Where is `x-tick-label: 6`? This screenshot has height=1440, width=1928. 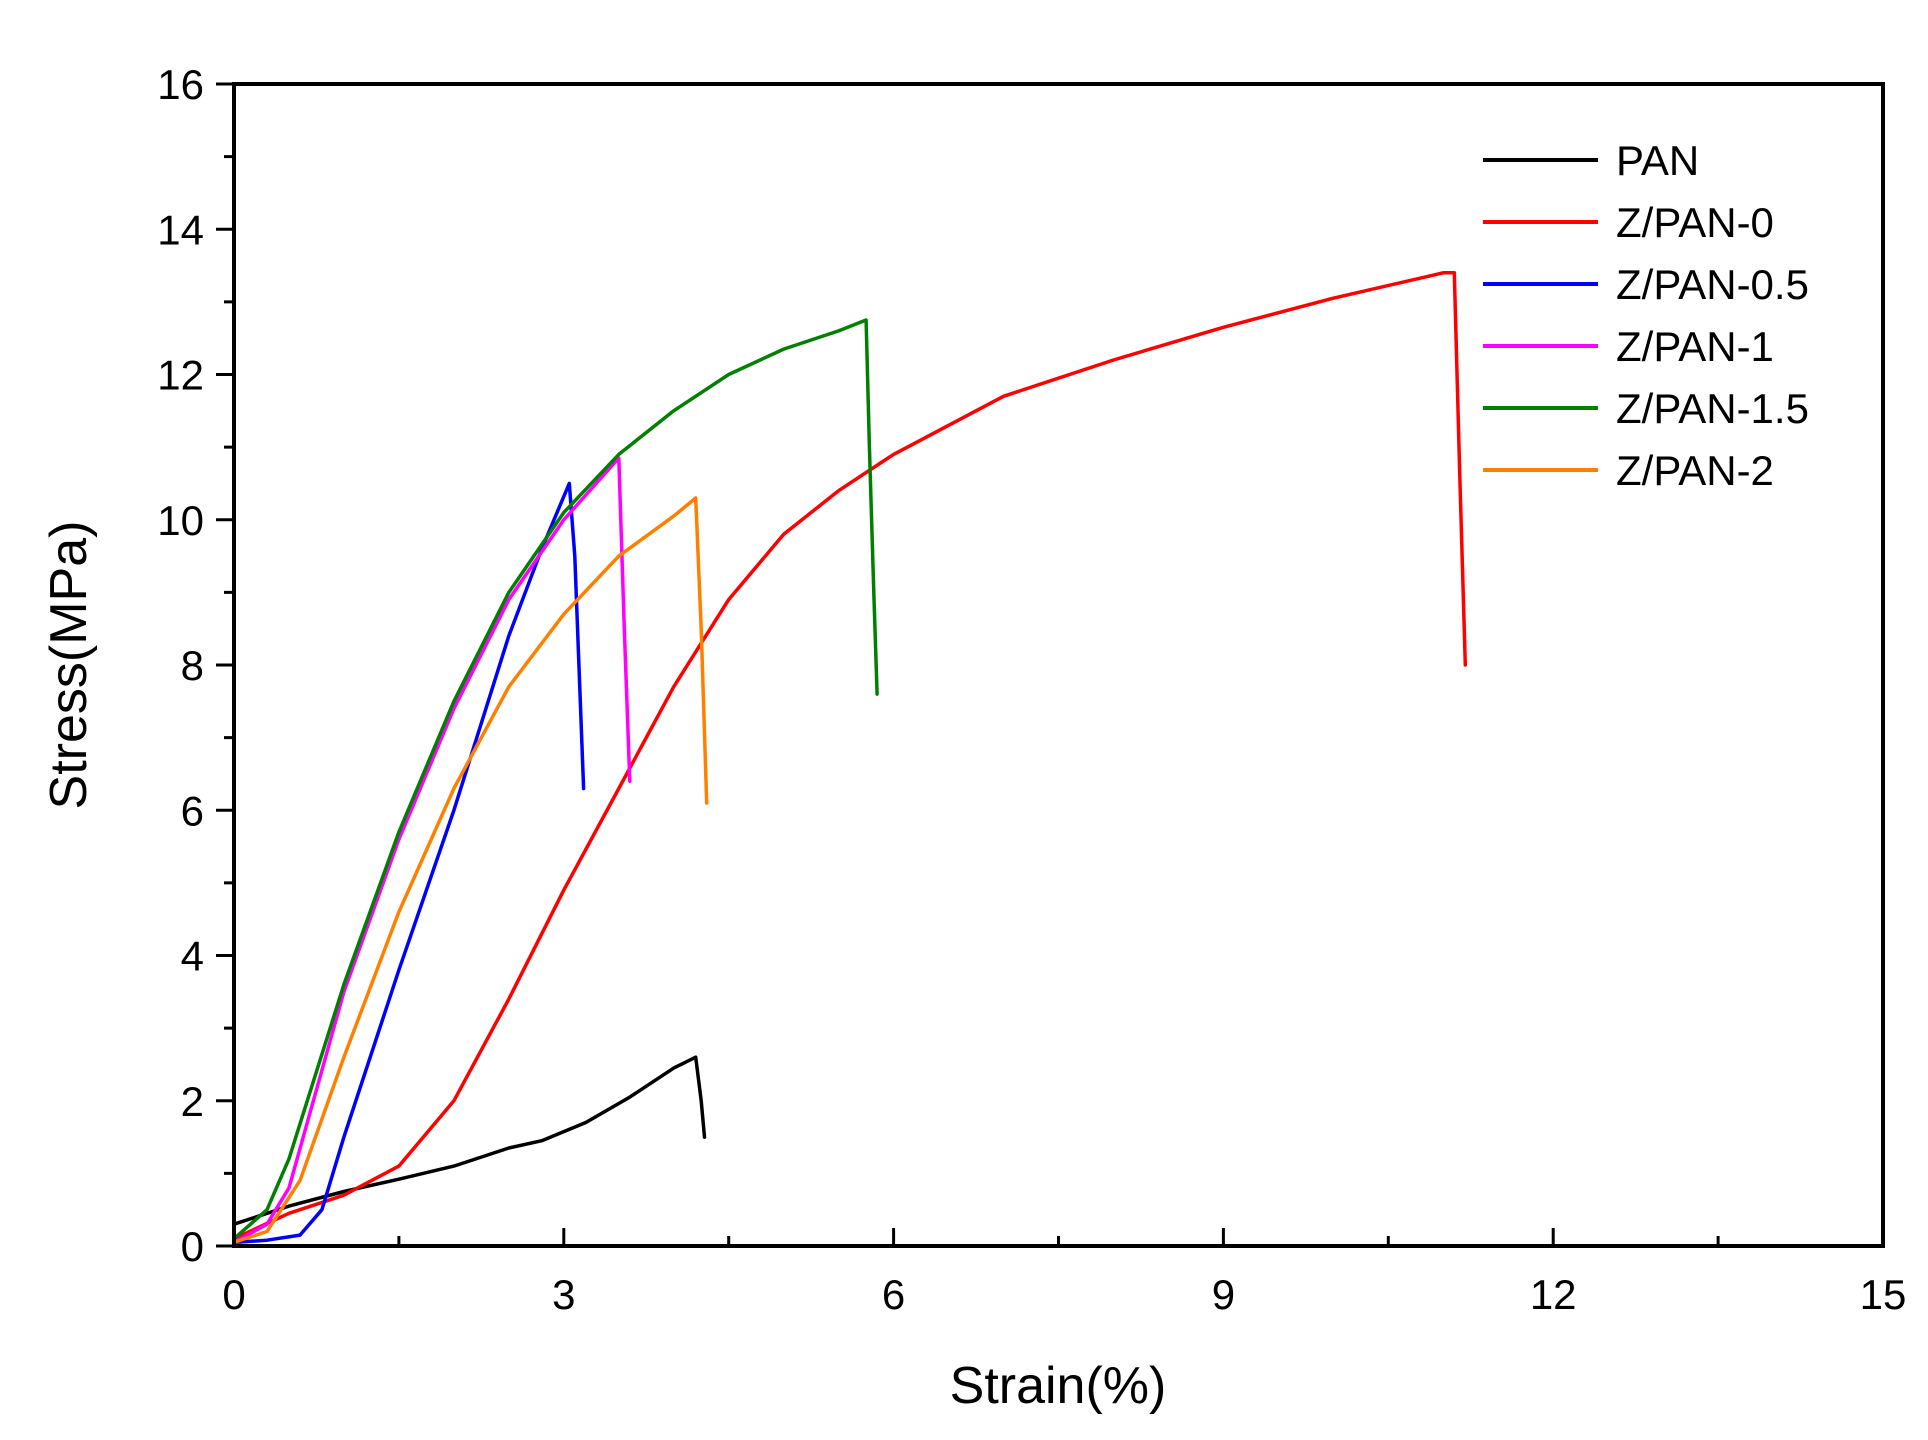
x-tick-label: 6 is located at coordinates (893, 1294).